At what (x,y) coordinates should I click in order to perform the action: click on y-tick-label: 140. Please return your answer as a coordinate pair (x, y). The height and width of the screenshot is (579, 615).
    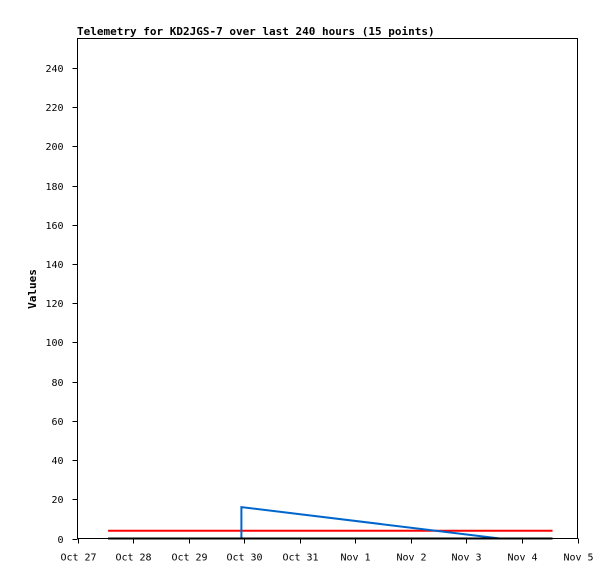
    Looking at the image, I should click on (54, 265).